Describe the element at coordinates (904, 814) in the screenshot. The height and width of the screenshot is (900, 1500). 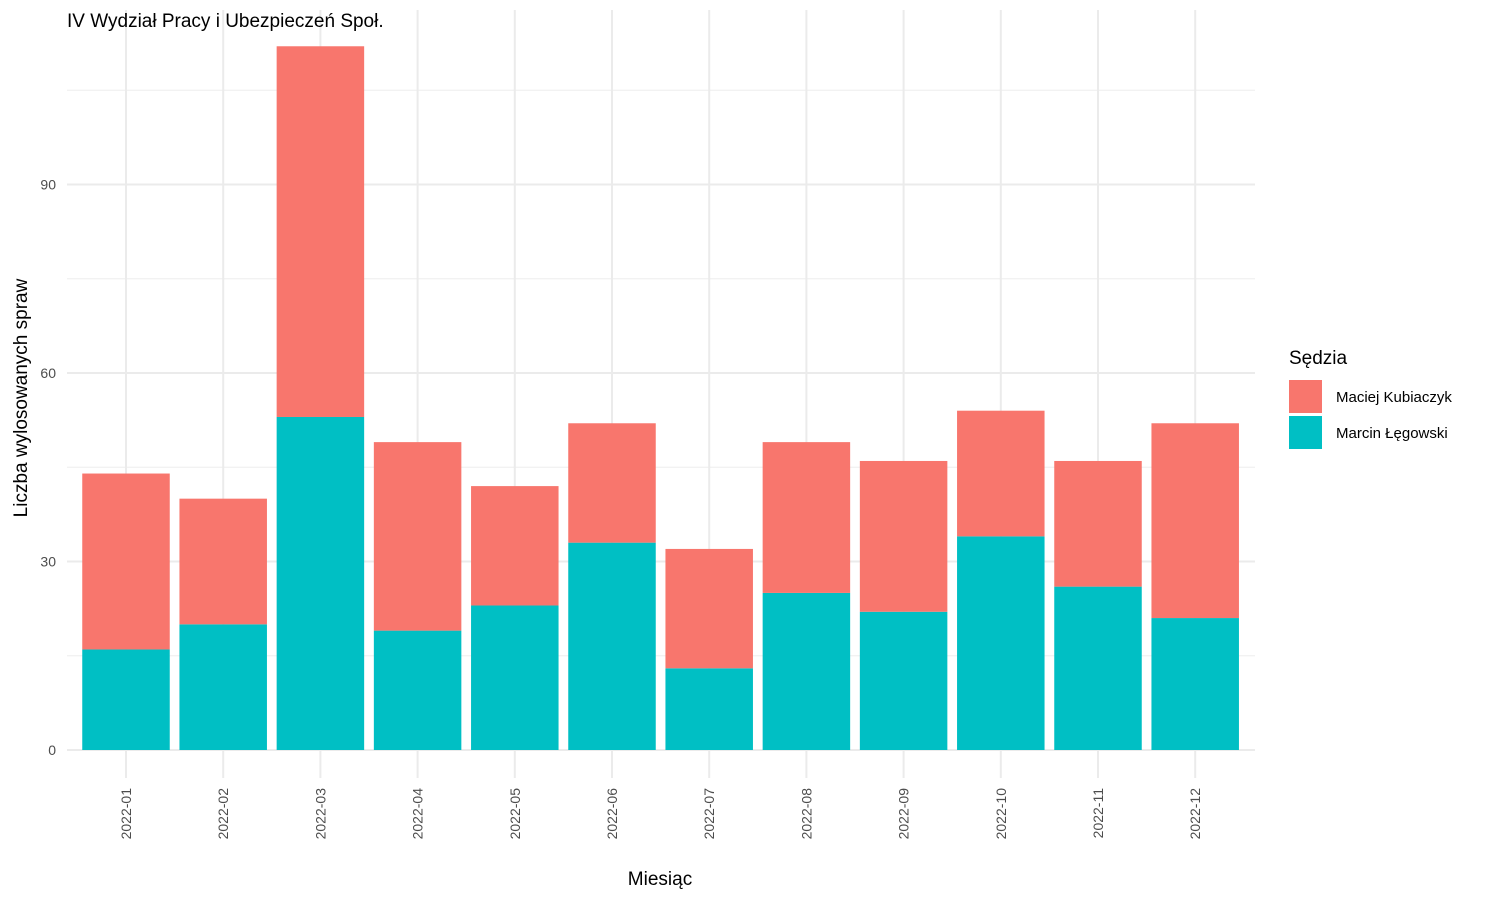
I see `x-tick-label: 2022-09` at that location.